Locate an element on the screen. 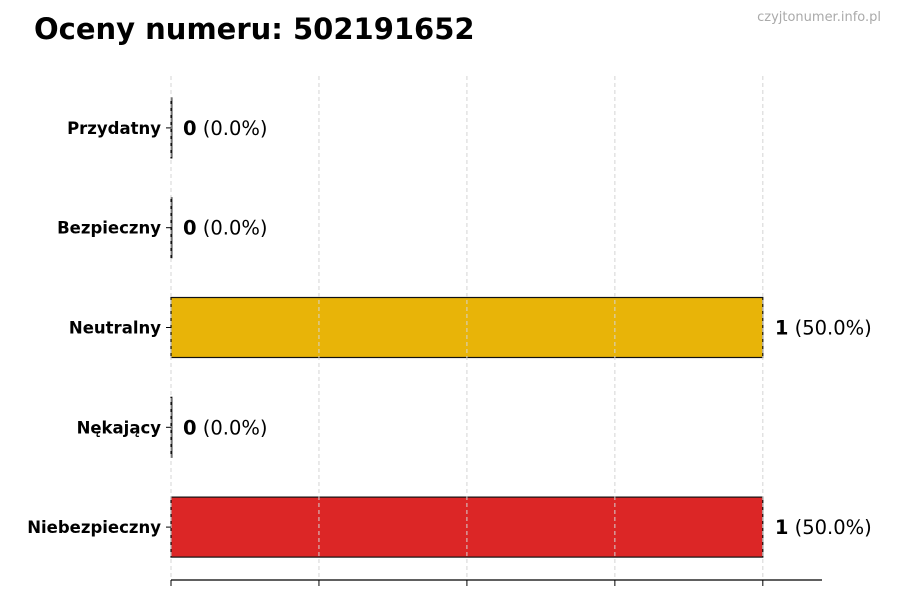  bar-bezpieczny is located at coordinates (171, 228).